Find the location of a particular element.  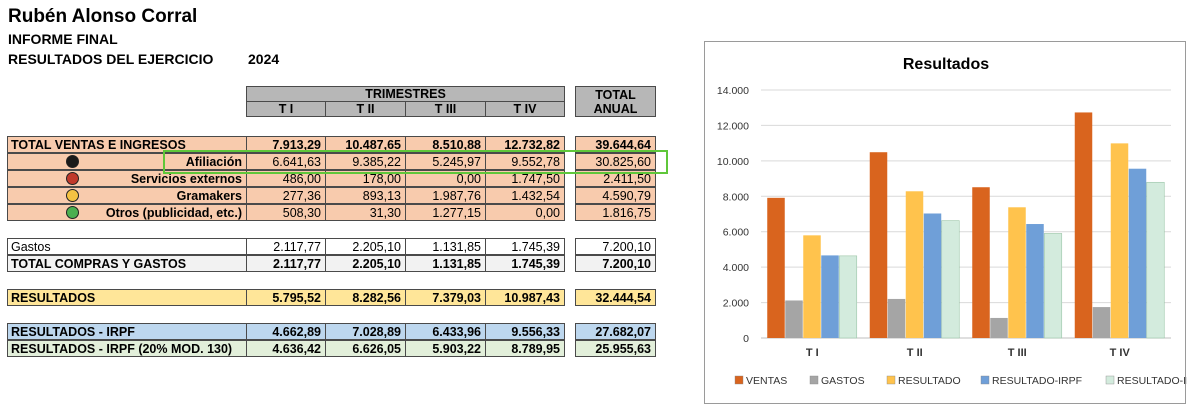

otros-value-q3: 1.277,15 is located at coordinates (445, 212).